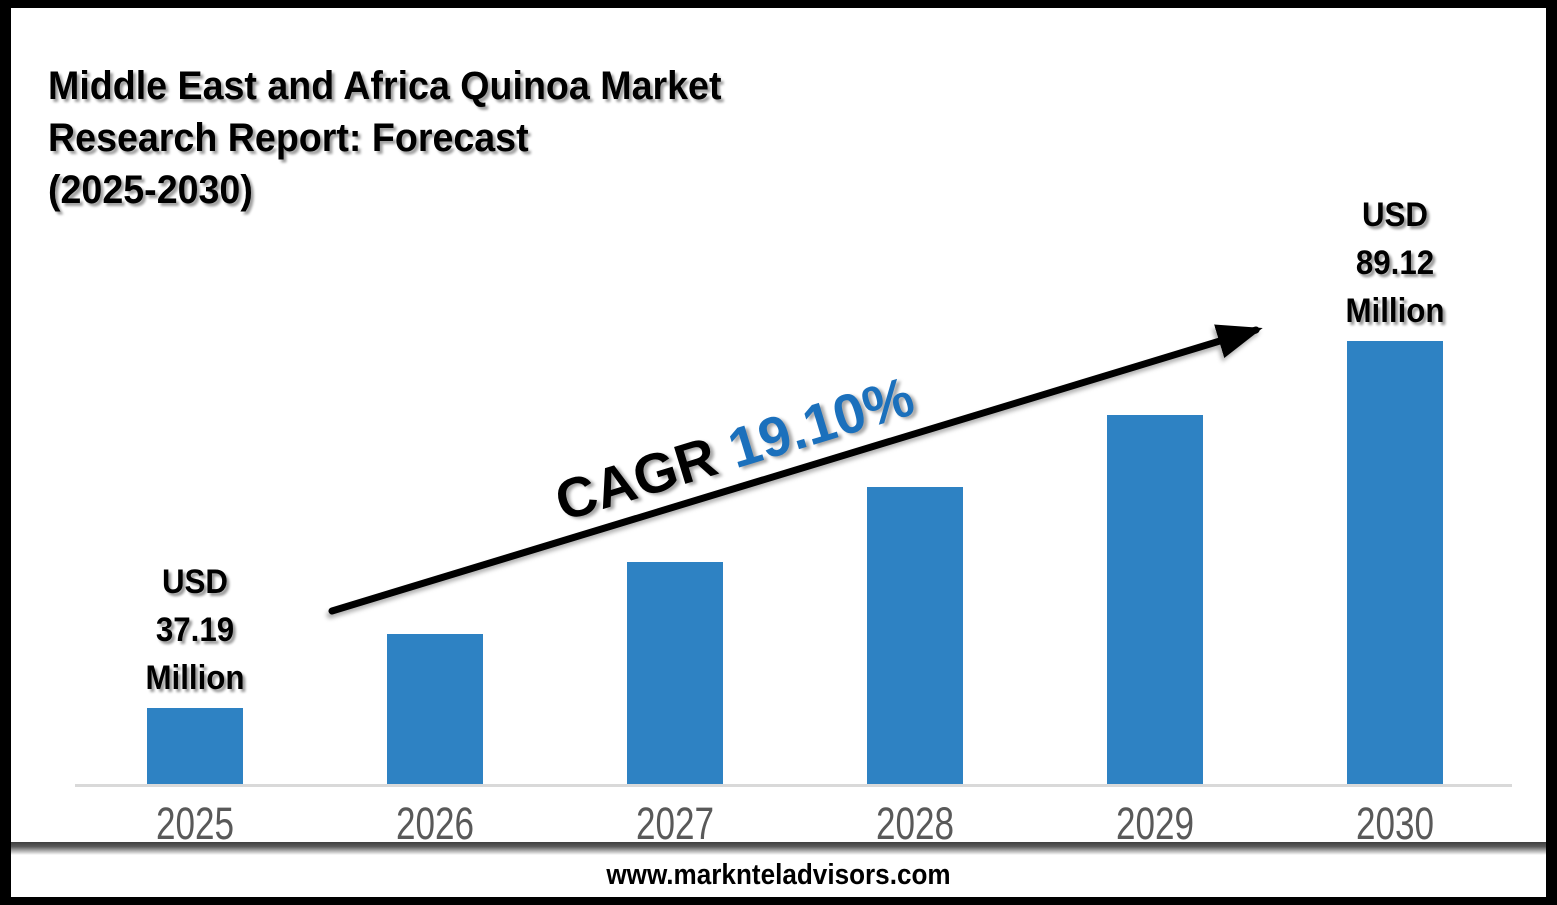  I want to click on value-label-2025: USD 37.19 Million, so click(195, 630).